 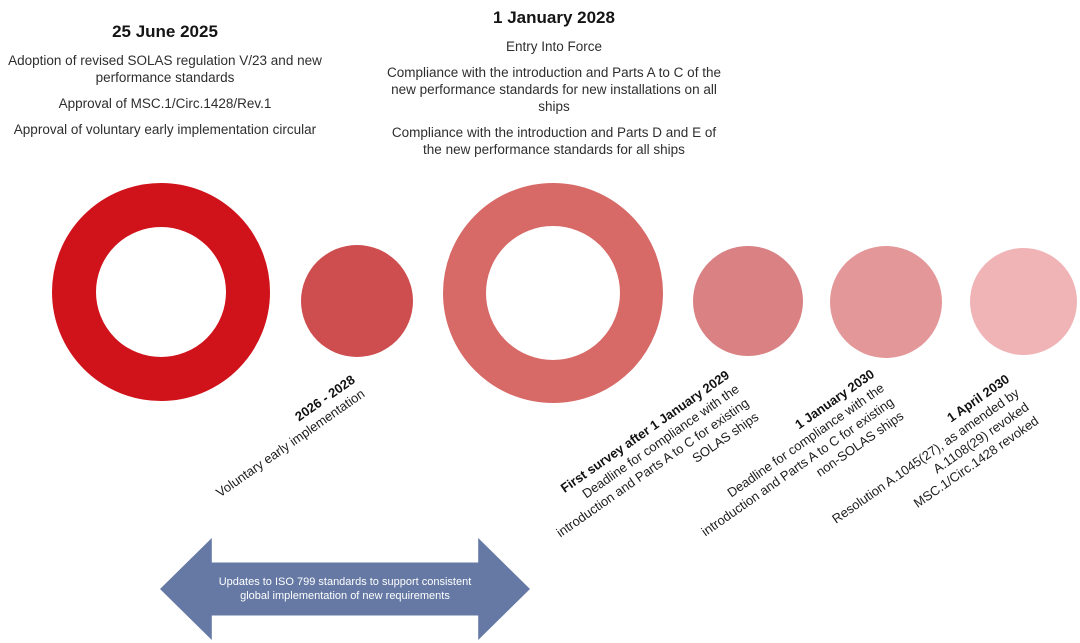 What do you see at coordinates (553, 293) in the screenshot?
I see `timeline-ring-2028-entry-into-force` at bounding box center [553, 293].